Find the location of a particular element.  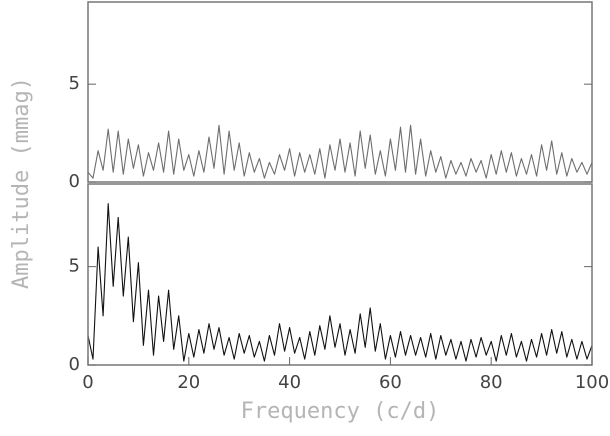

x-tick-label: 60 is located at coordinates (390, 382).